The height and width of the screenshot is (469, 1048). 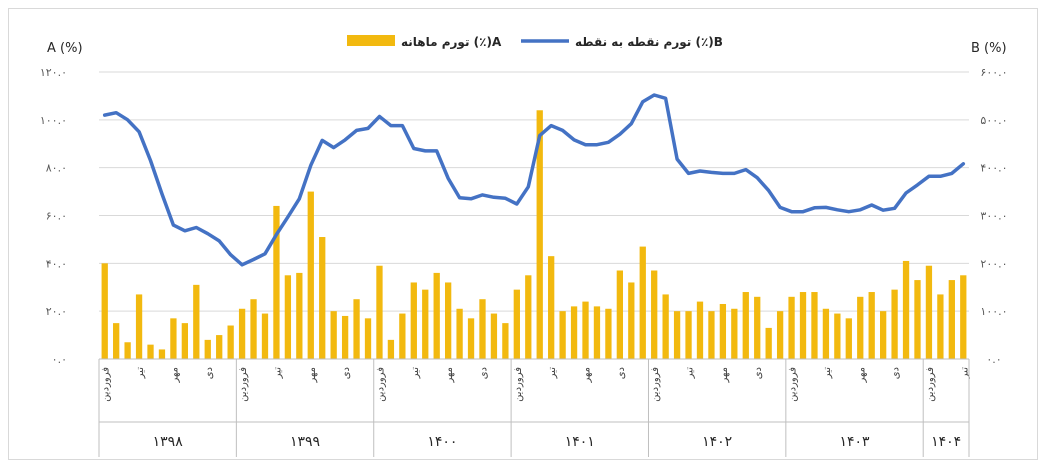 I want to click on legend-swatch-bars, so click(x=371, y=40).